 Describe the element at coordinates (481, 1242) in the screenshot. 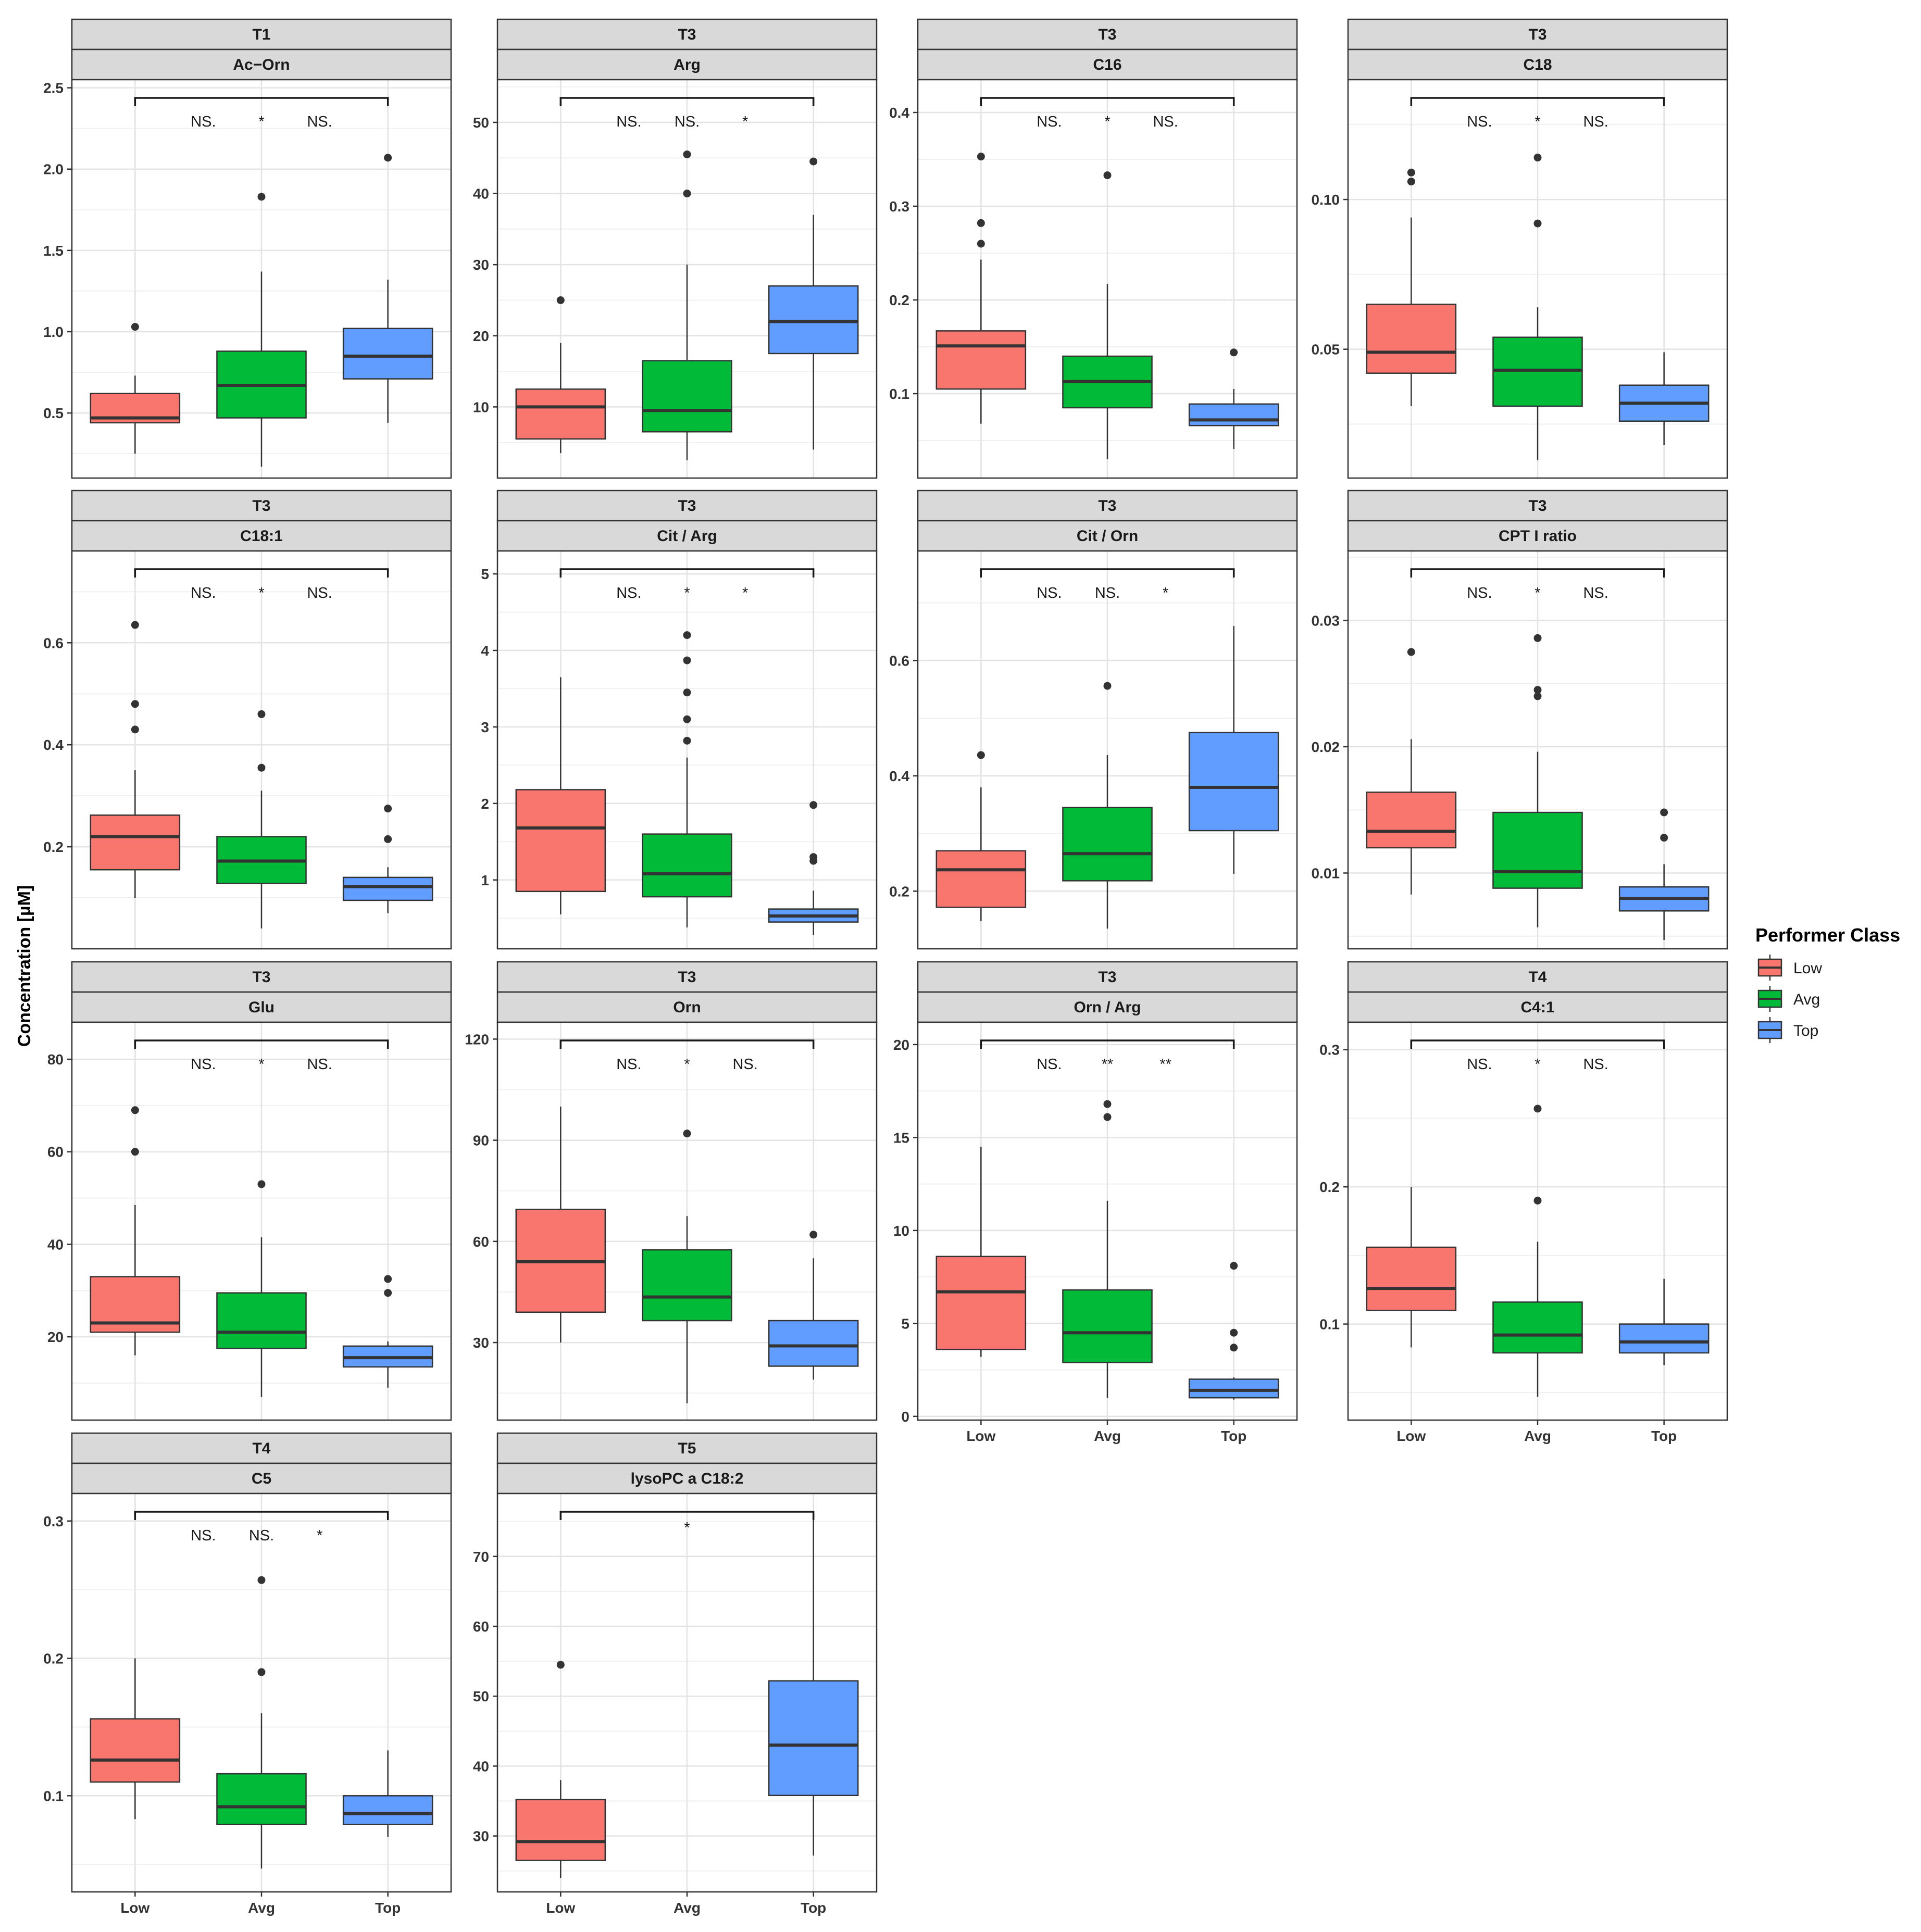

I see `y-tick-label: 60` at that location.